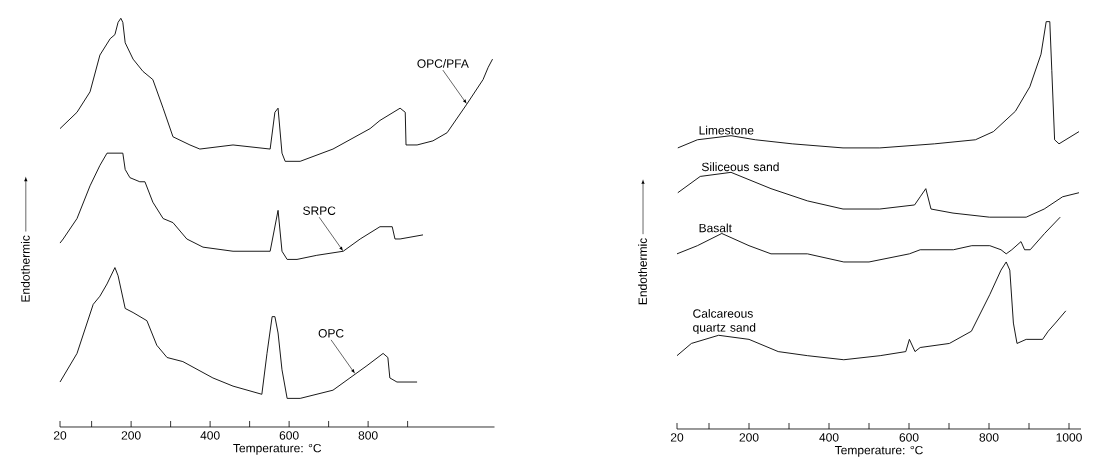  What do you see at coordinates (715, 228) in the screenshot?
I see `series-label: Basalt` at bounding box center [715, 228].